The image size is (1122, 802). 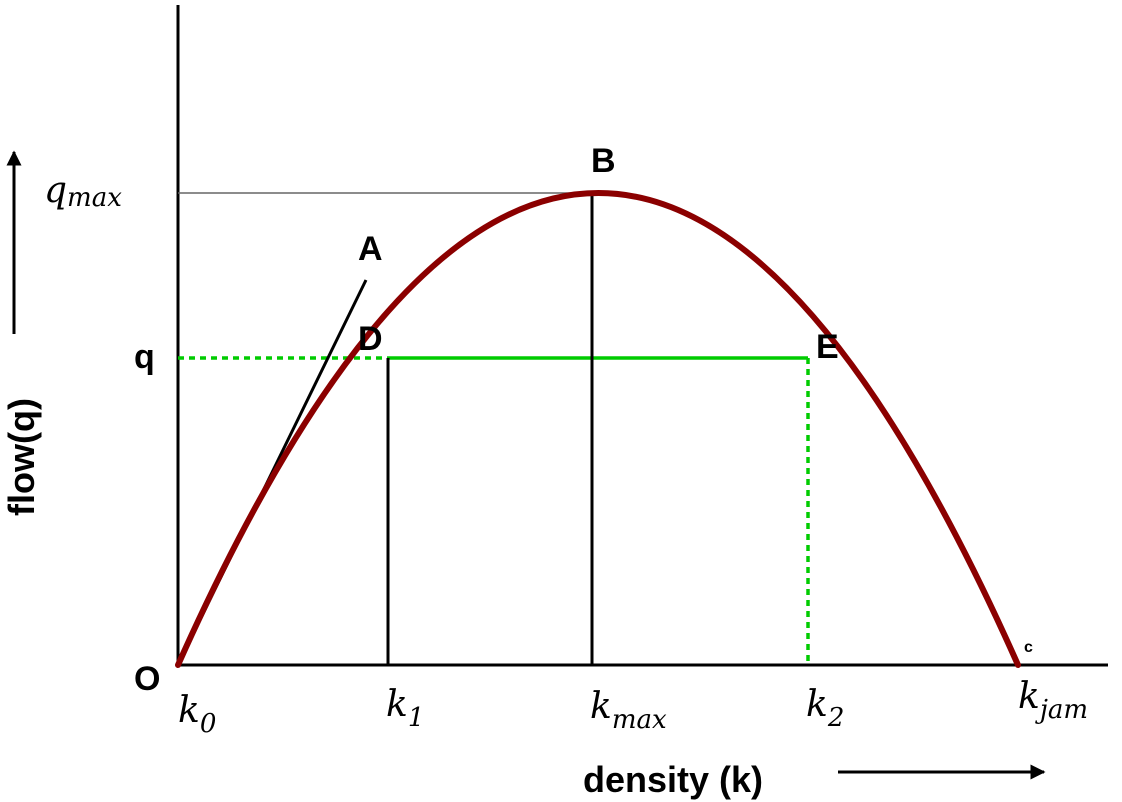 I want to click on point-b-label: B, so click(x=603, y=161).